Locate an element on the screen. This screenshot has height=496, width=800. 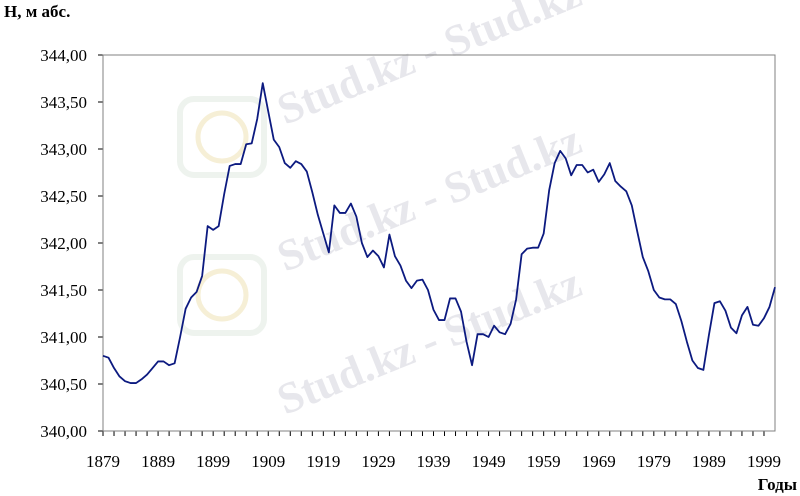
x-tick-label: 1899 is located at coordinates (213, 461).